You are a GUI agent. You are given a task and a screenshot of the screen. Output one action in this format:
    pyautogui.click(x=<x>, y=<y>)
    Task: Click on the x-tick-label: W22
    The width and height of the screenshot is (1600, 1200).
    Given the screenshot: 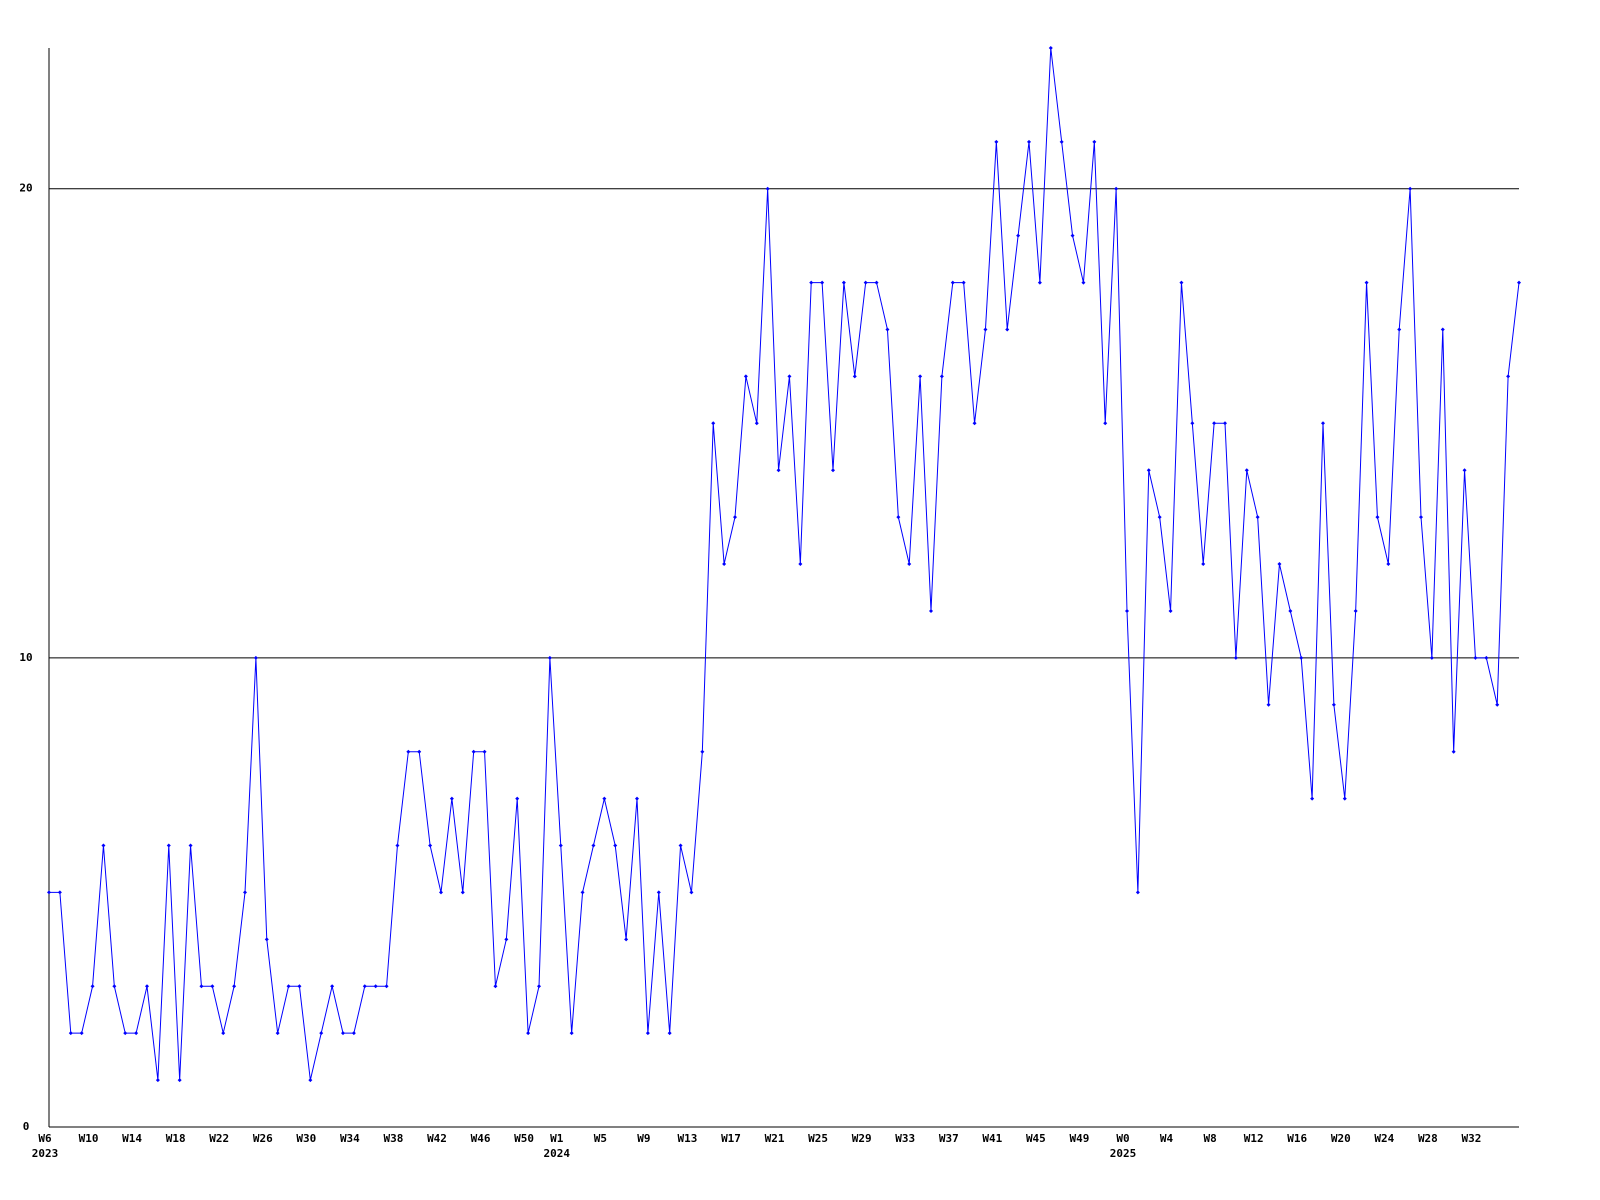 What is the action you would take?
    pyautogui.click(x=219, y=1138)
    